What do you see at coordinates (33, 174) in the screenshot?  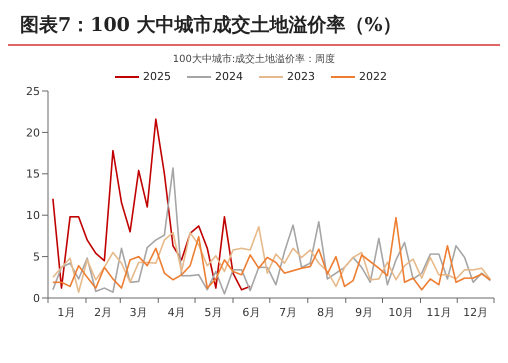 I see `y-tick-label: 15` at bounding box center [33, 174].